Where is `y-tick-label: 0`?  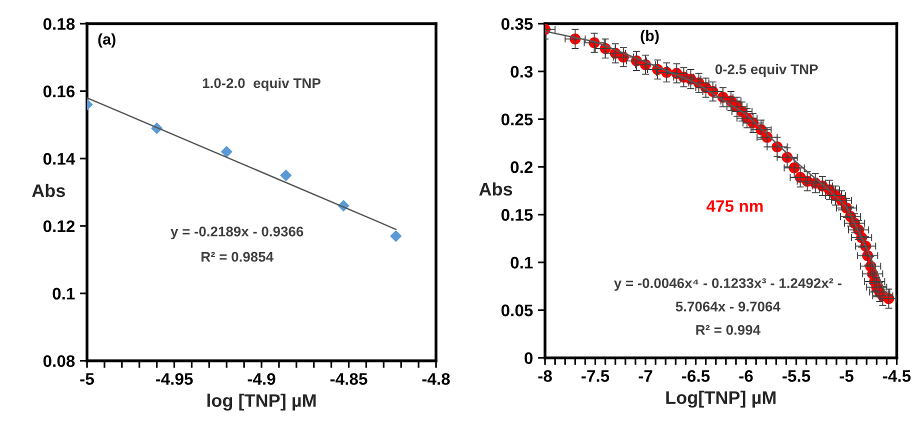
y-tick-label: 0 is located at coordinates (528, 358).